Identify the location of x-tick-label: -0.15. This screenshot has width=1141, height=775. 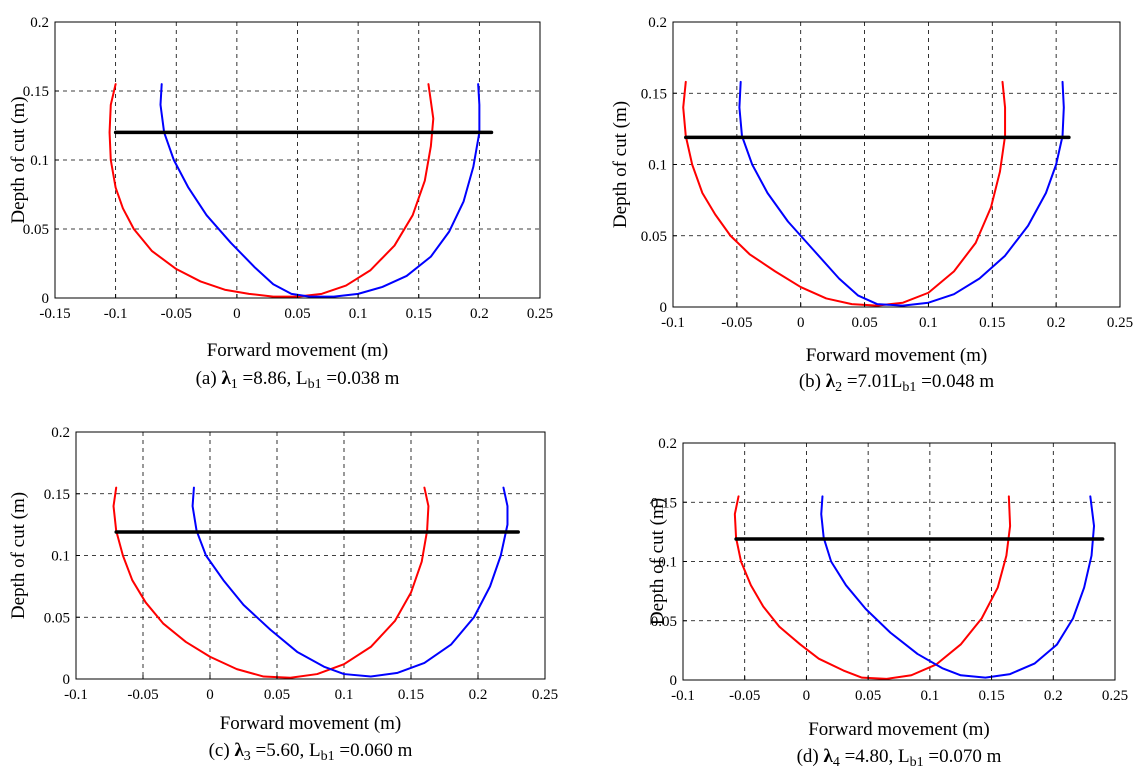
(54, 314).